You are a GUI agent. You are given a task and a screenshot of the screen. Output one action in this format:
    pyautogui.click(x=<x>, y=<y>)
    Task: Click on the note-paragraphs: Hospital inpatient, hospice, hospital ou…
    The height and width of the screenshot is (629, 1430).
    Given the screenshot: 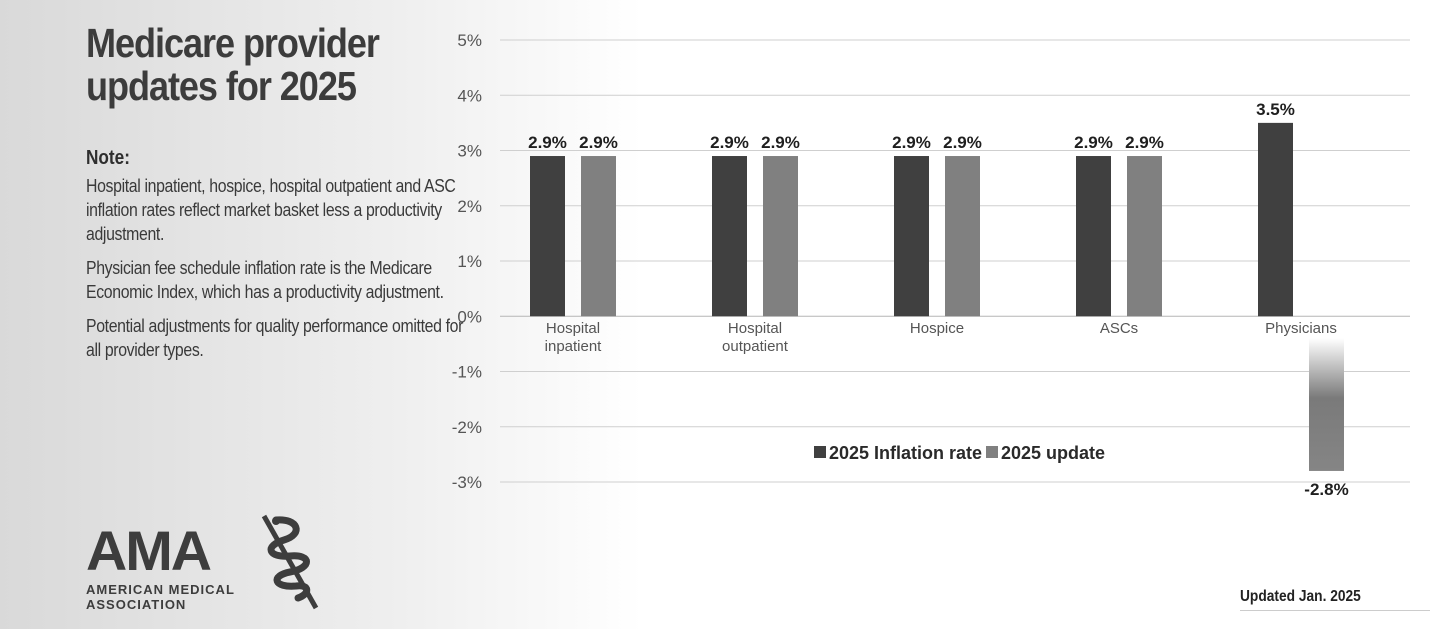 What is the action you would take?
    pyautogui.click(x=286, y=273)
    